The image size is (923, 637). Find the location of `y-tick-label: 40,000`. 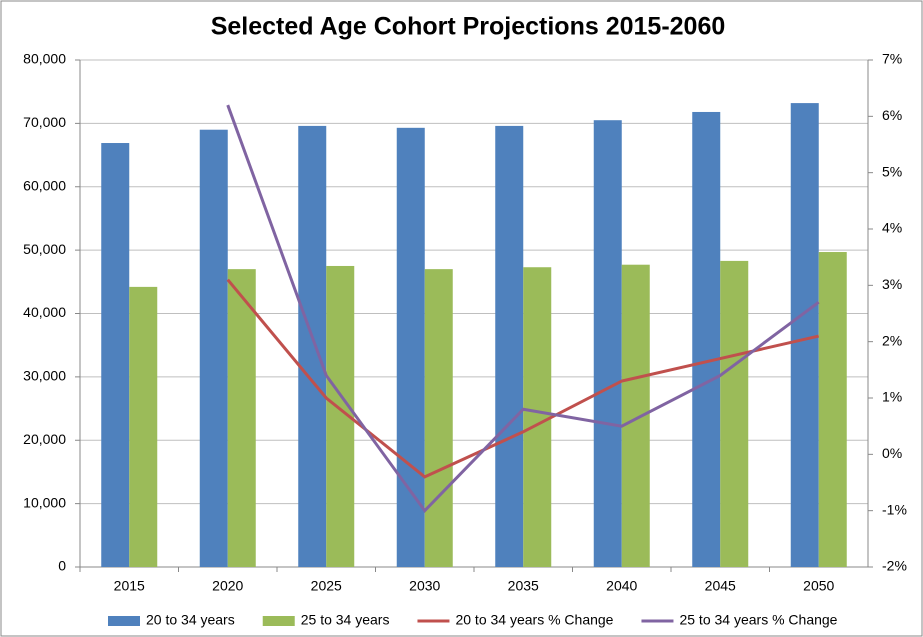

y-tick-label: 40,000 is located at coordinates (44, 312).